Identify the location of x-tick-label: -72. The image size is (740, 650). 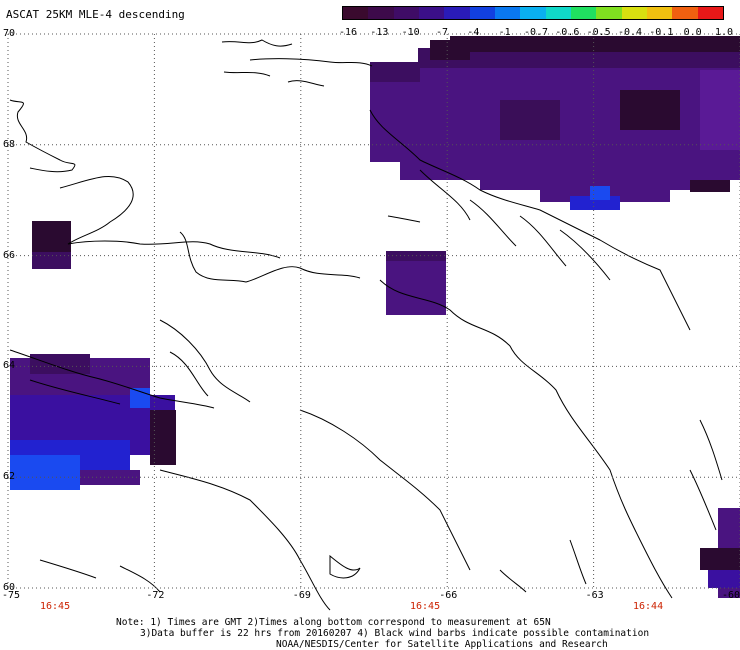
(155, 595).